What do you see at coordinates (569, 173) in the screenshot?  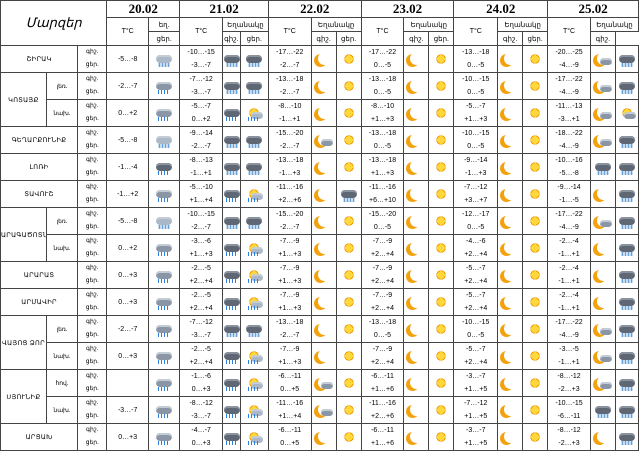 I see `day-temp: -5…-8` at bounding box center [569, 173].